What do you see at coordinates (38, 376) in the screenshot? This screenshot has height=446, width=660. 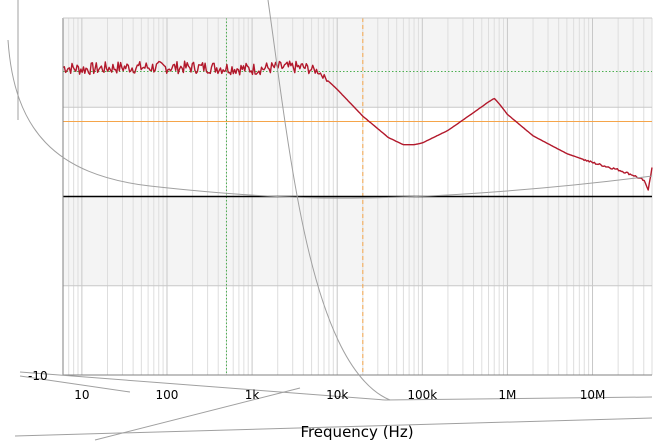 I see `y-tick-label: -10` at bounding box center [38, 376].